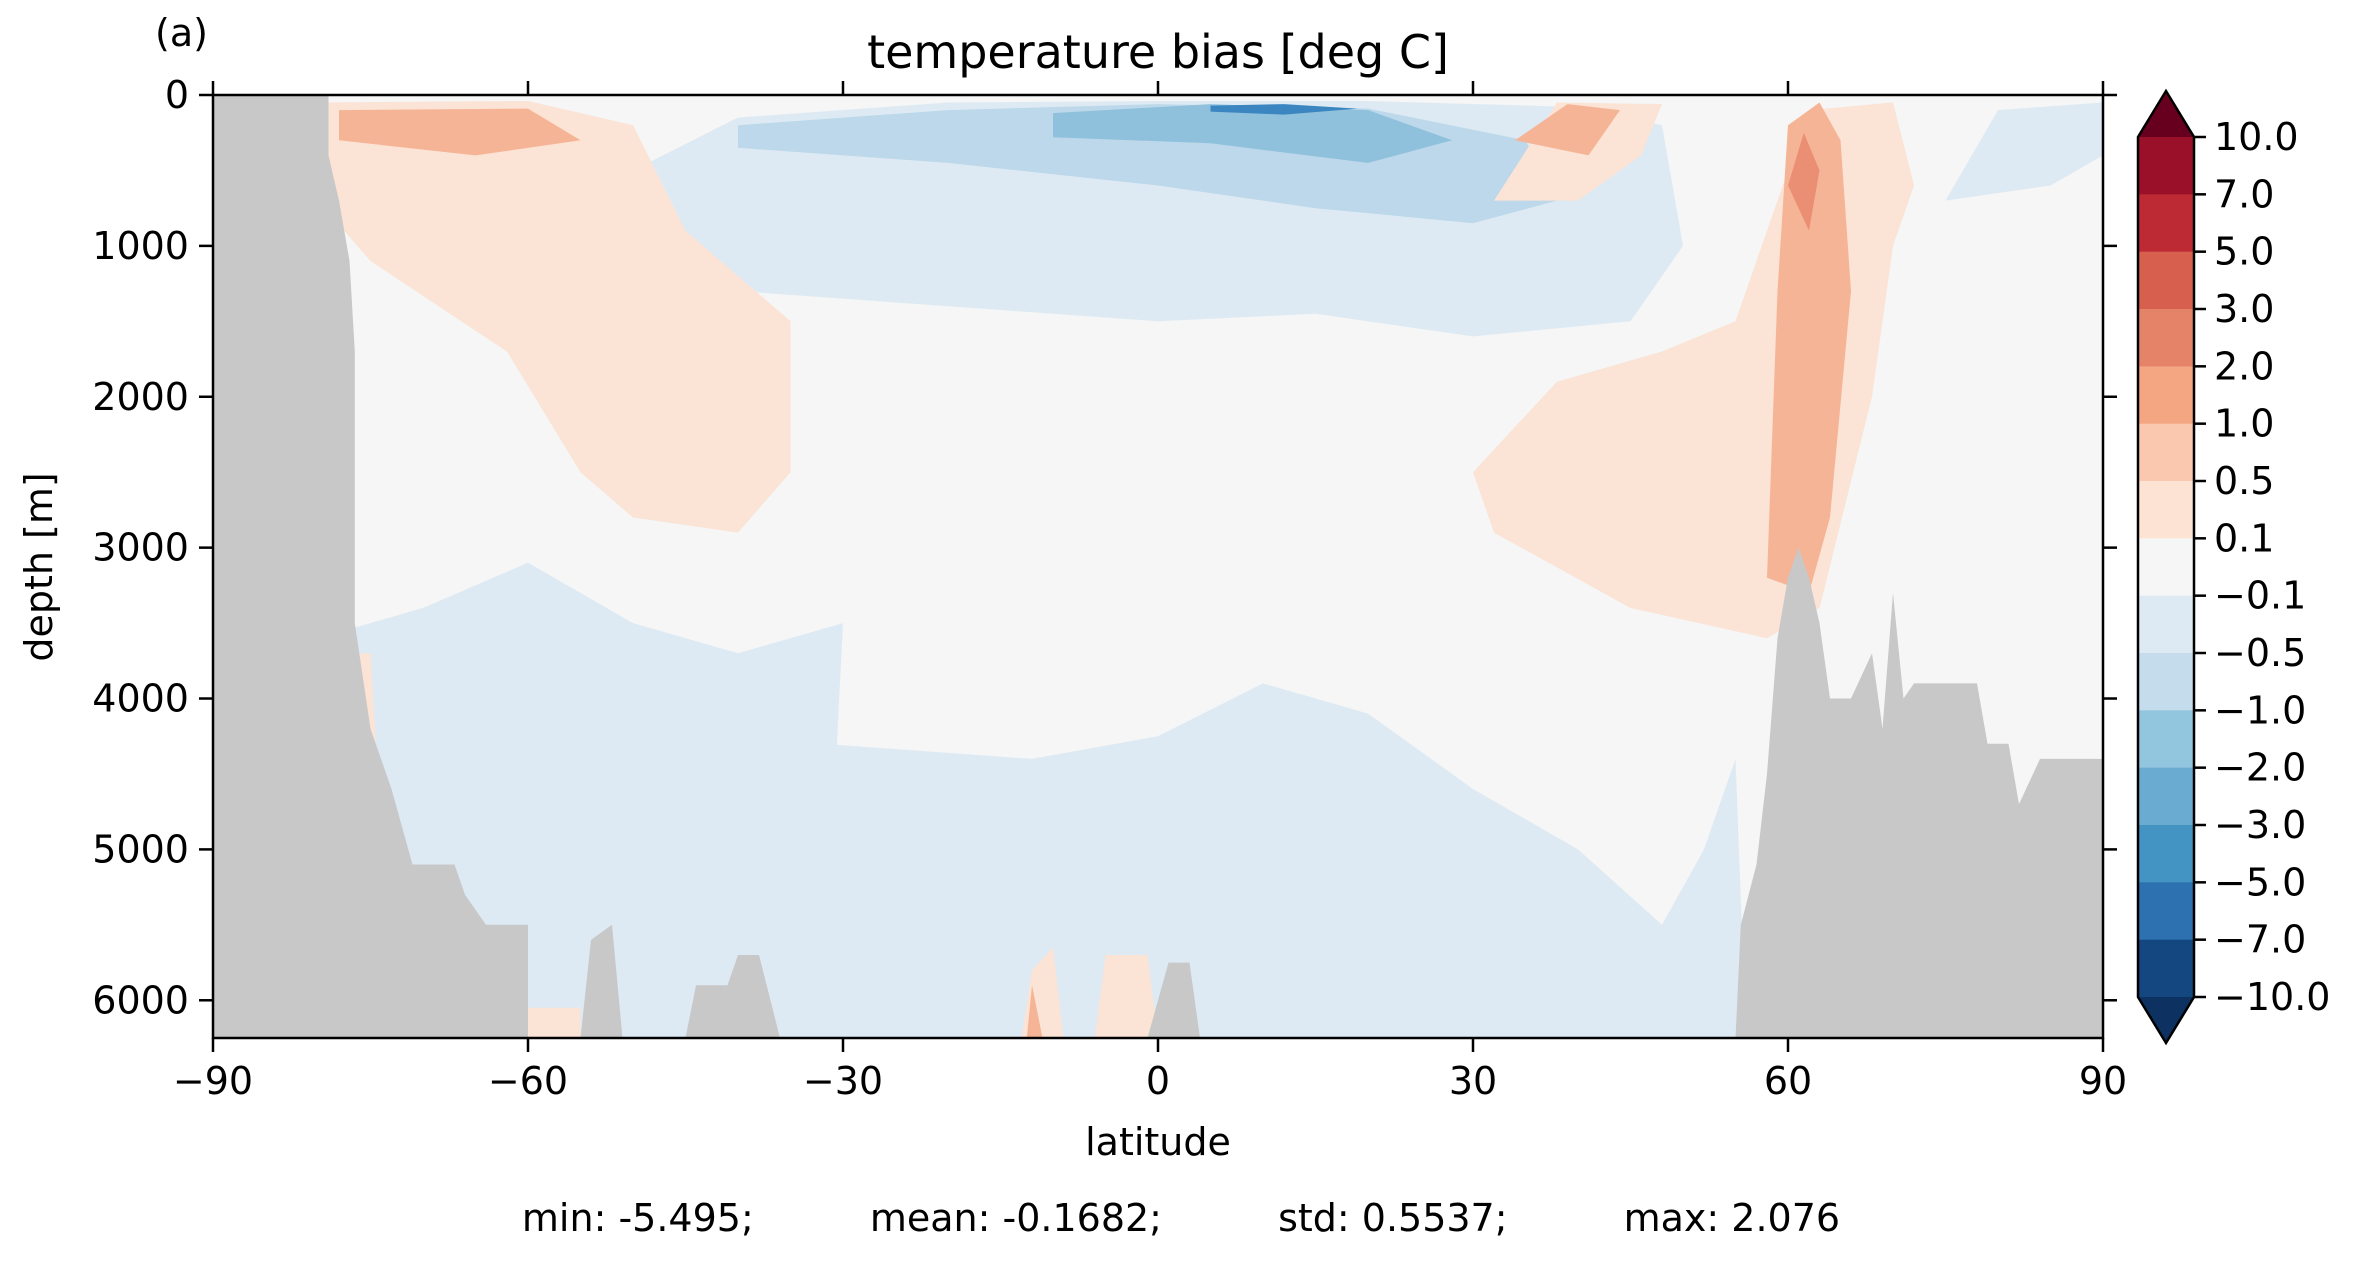 The height and width of the screenshot is (1263, 2362). Describe the element at coordinates (2103, 1081) in the screenshot. I see `x-tick-label: 90` at that location.